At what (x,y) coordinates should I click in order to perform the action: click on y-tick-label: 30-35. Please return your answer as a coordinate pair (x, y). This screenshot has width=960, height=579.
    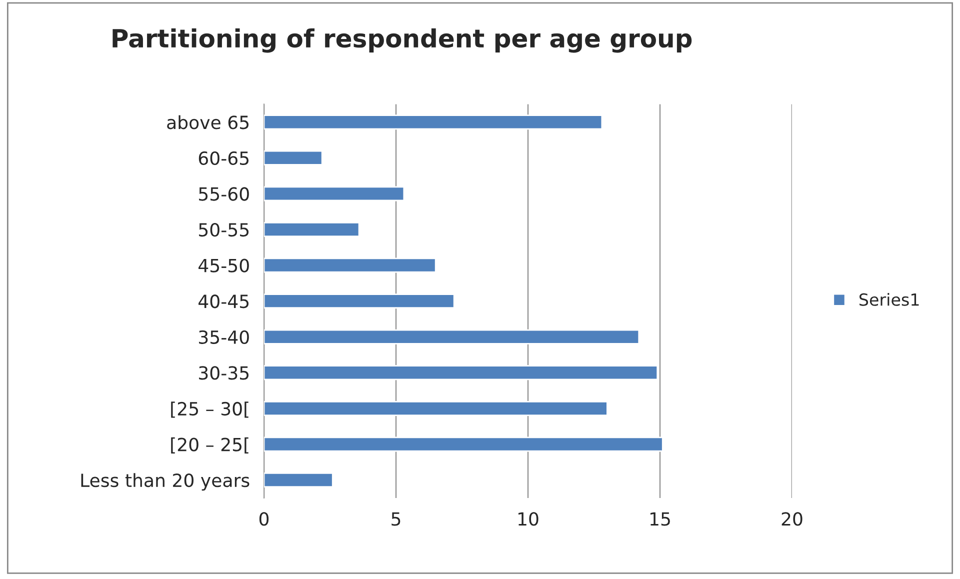
    Looking at the image, I should click on (224, 373).